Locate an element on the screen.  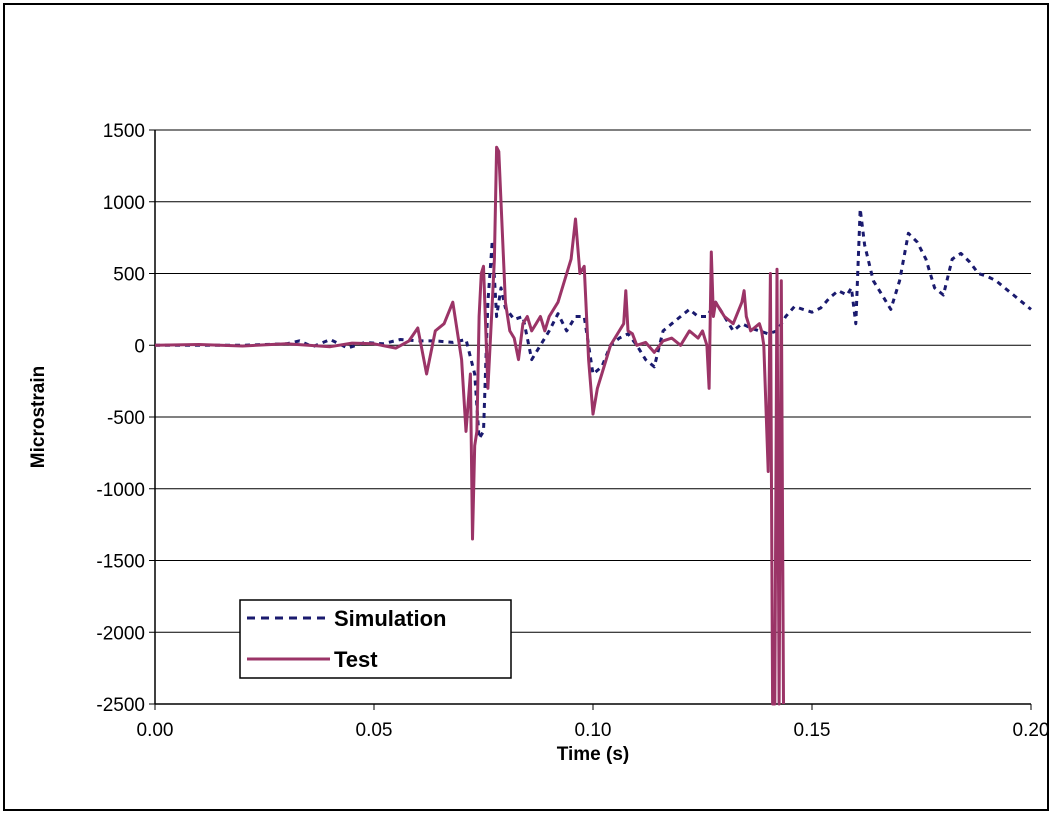
x-tick-label: 0.15 is located at coordinates (812, 730).